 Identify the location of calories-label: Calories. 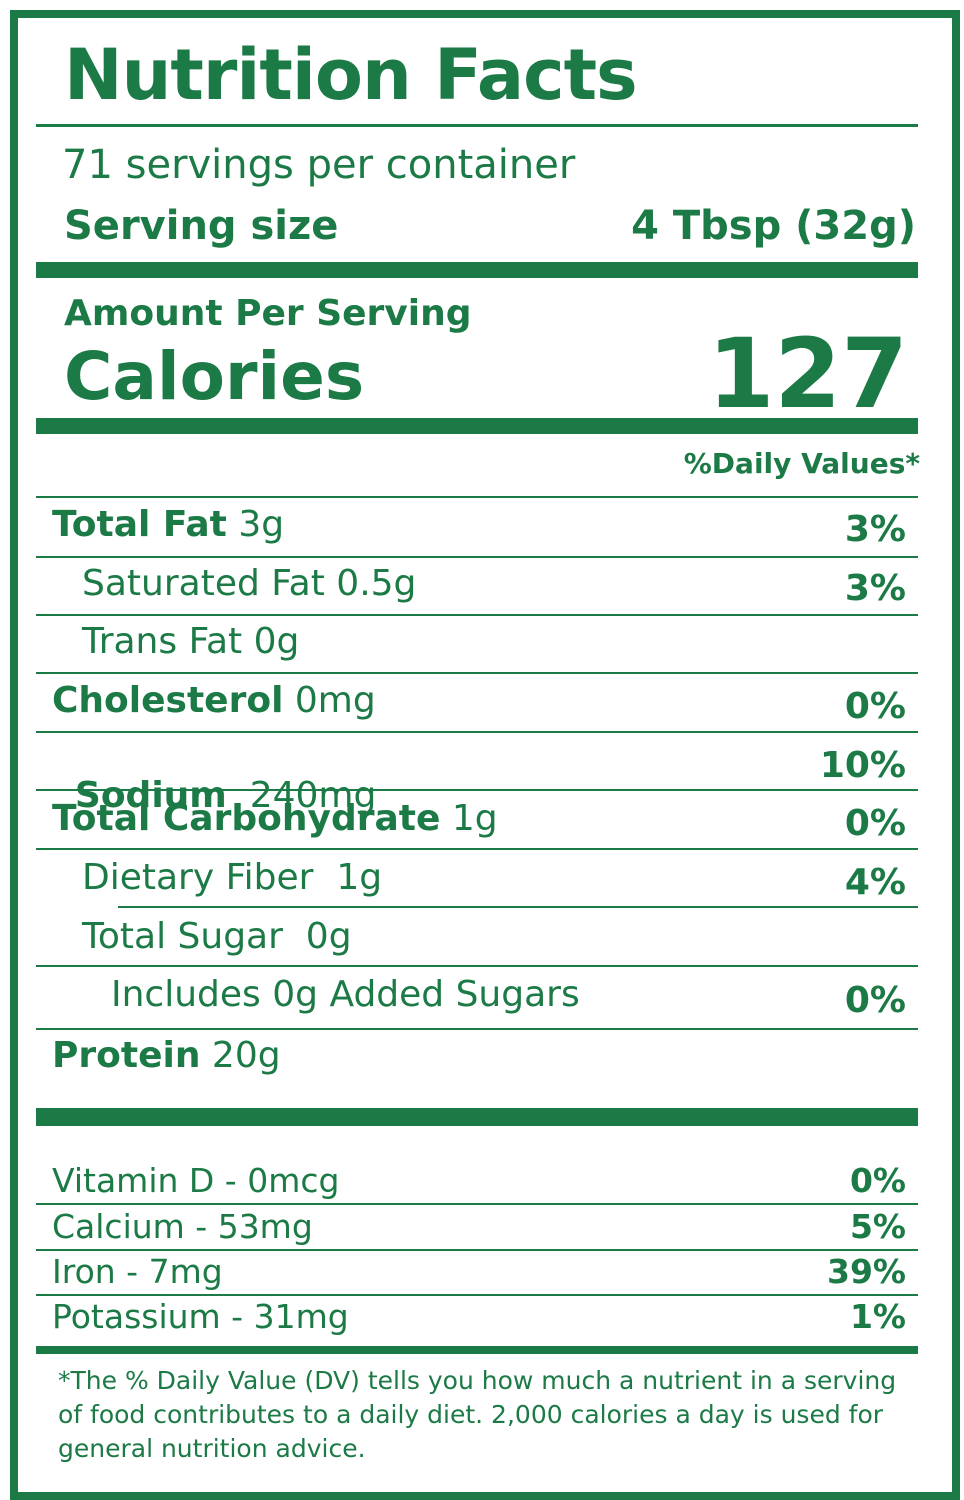
(214, 376).